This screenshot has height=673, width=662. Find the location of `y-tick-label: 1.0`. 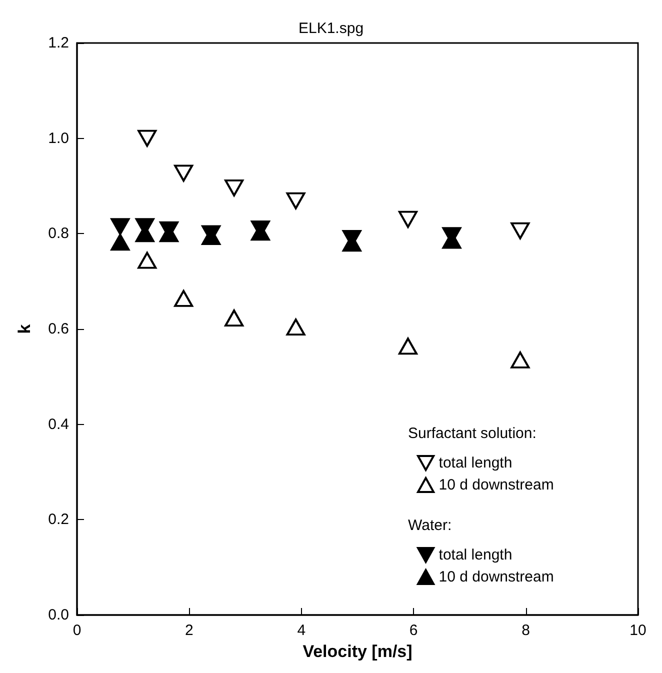

y-tick-label: 1.0 is located at coordinates (58, 138).